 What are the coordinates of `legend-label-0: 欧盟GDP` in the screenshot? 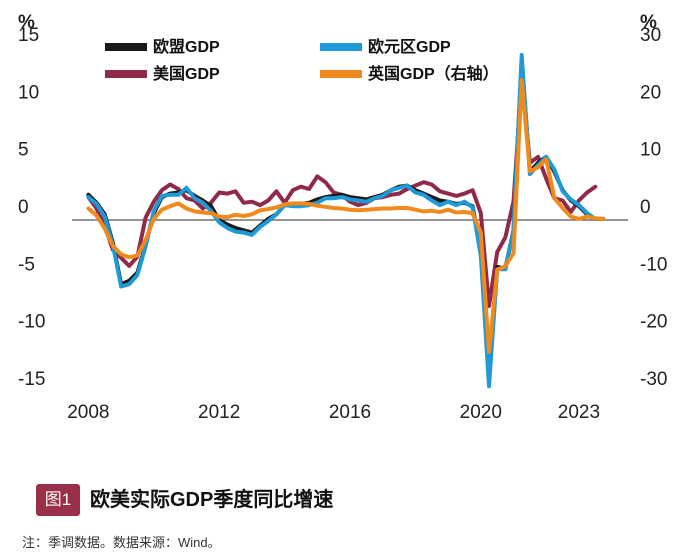 It's located at (186, 46).